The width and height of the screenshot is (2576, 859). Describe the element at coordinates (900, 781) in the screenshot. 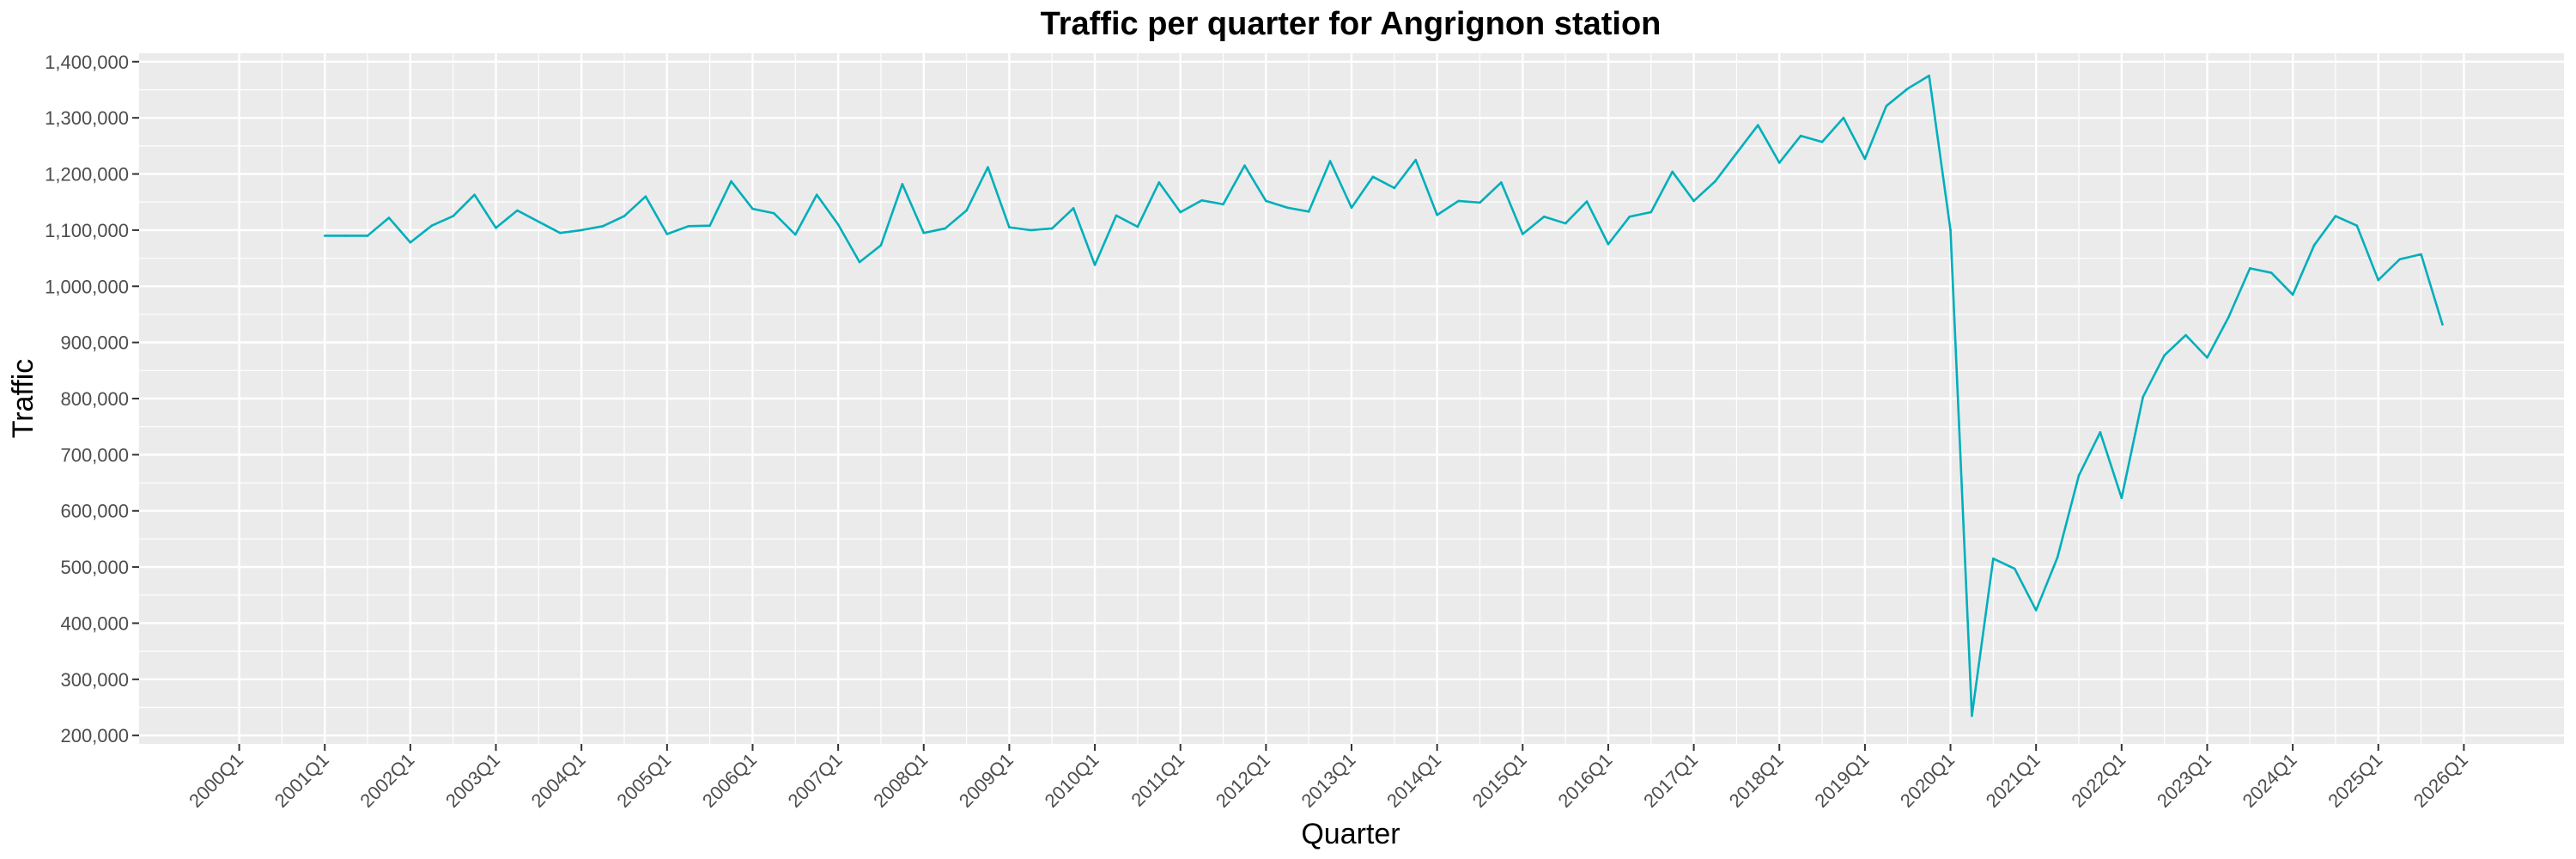

I see `x-tick-label: 2008Q1` at that location.